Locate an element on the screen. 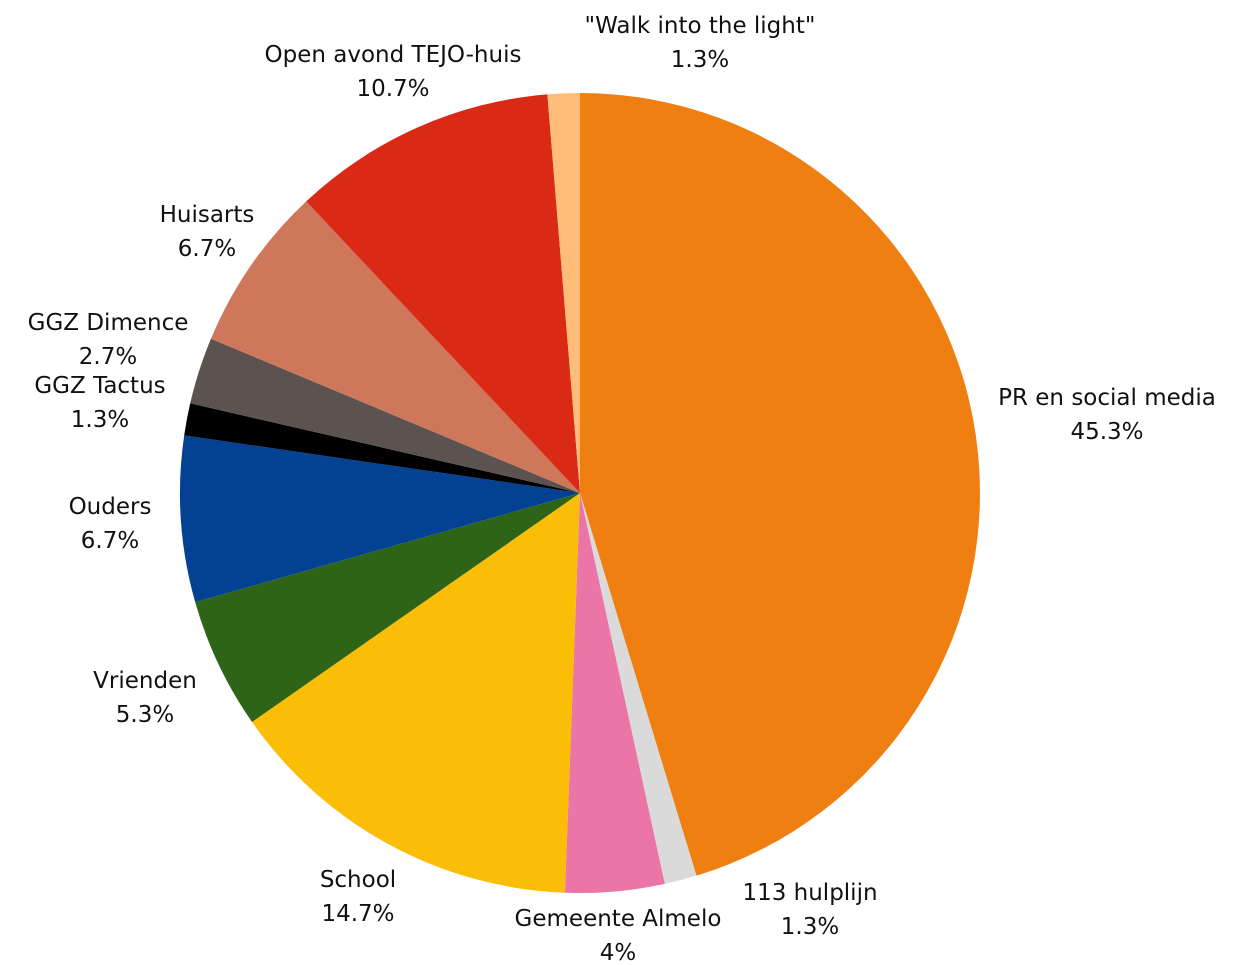 The image size is (1236, 965). slice-percentage-label: 4% is located at coordinates (618, 952).